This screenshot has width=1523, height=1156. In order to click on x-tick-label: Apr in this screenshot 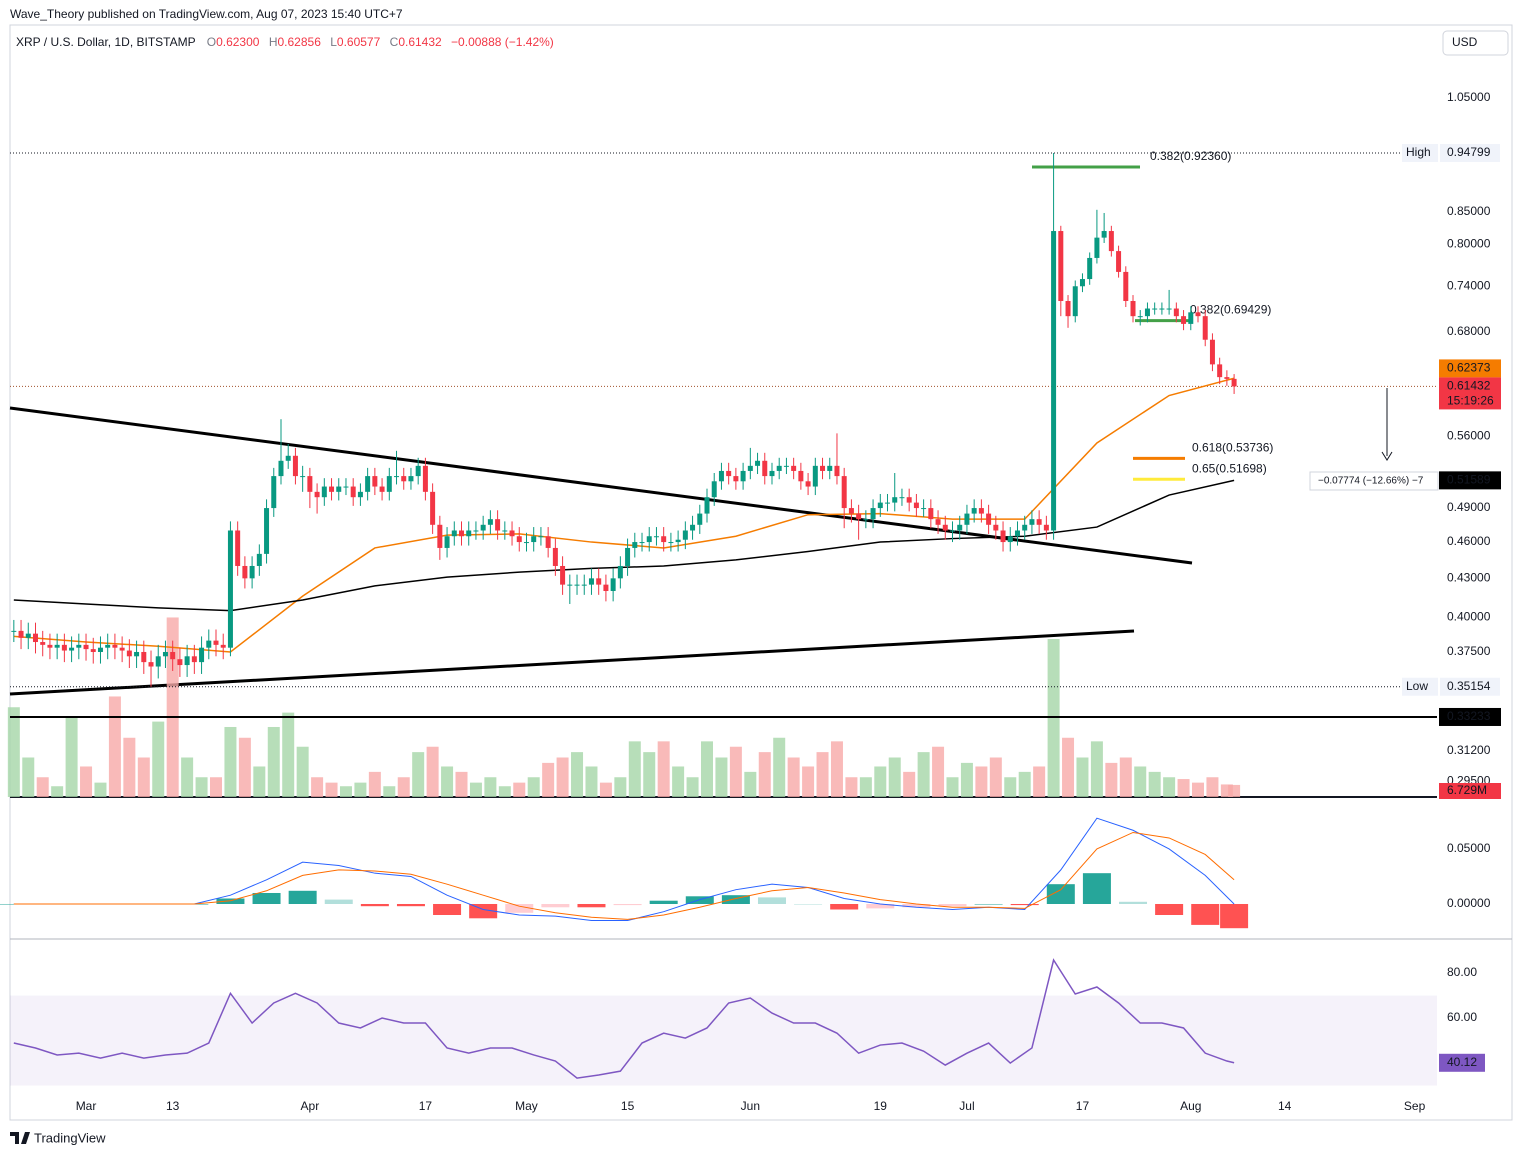, I will do `click(310, 1106)`.